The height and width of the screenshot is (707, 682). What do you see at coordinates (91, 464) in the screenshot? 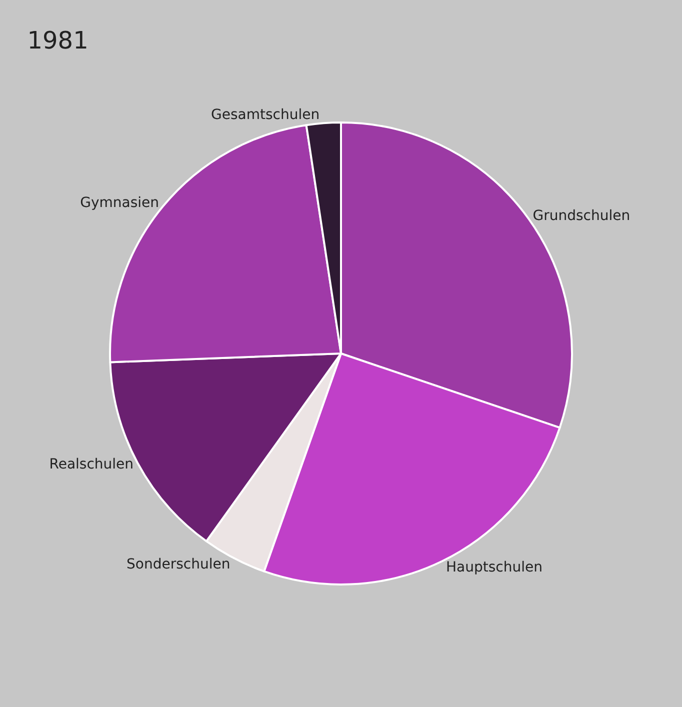
I see `slice-label: Realschulen` at bounding box center [91, 464].